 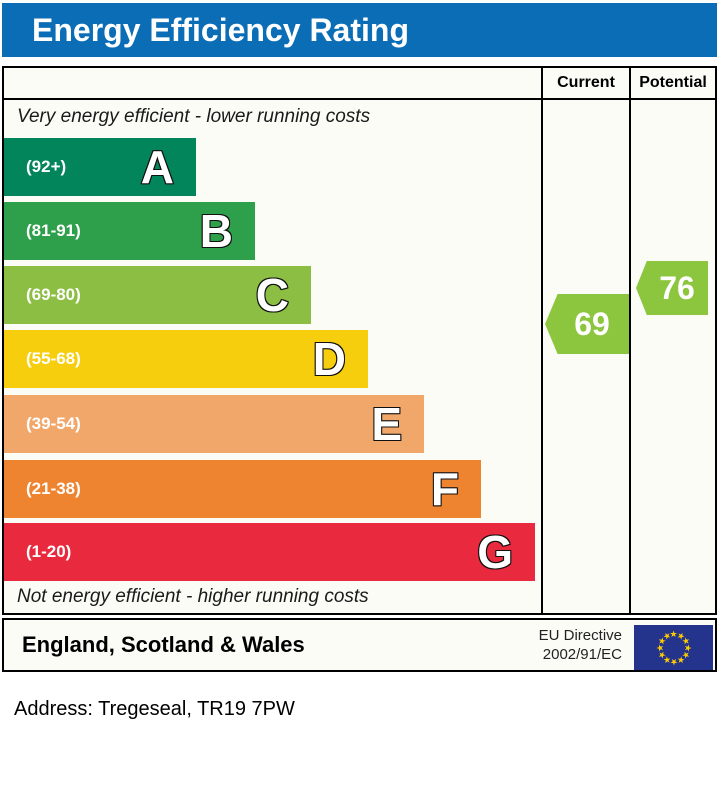 I want to click on current-rating-marker: 69, so click(x=587, y=324).